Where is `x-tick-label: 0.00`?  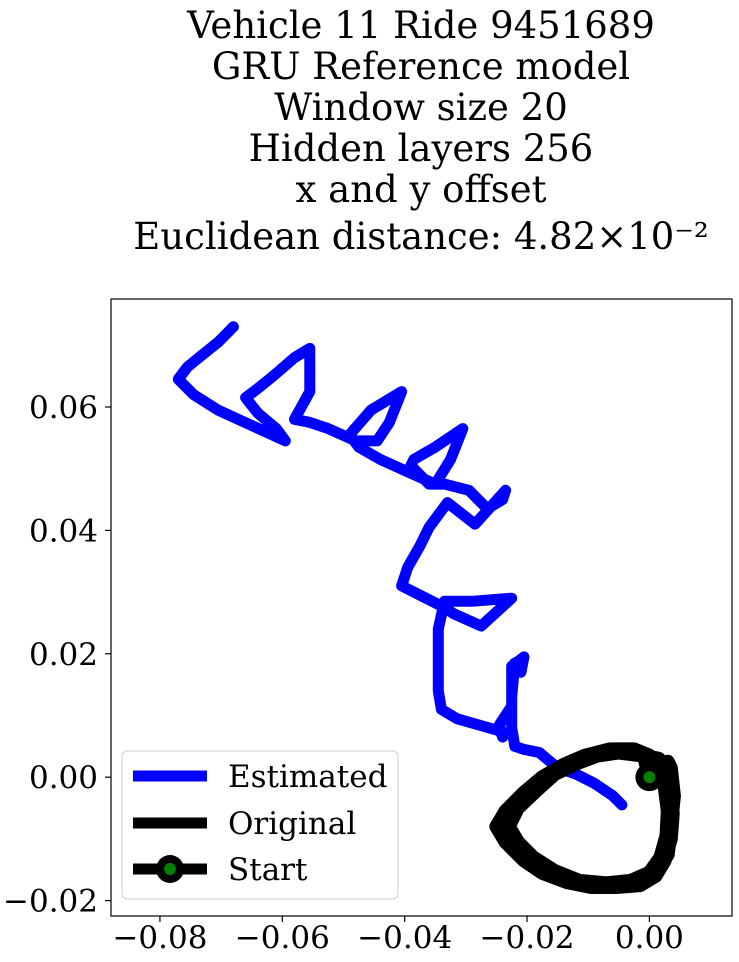
x-tick-label: 0.00 is located at coordinates (649, 938).